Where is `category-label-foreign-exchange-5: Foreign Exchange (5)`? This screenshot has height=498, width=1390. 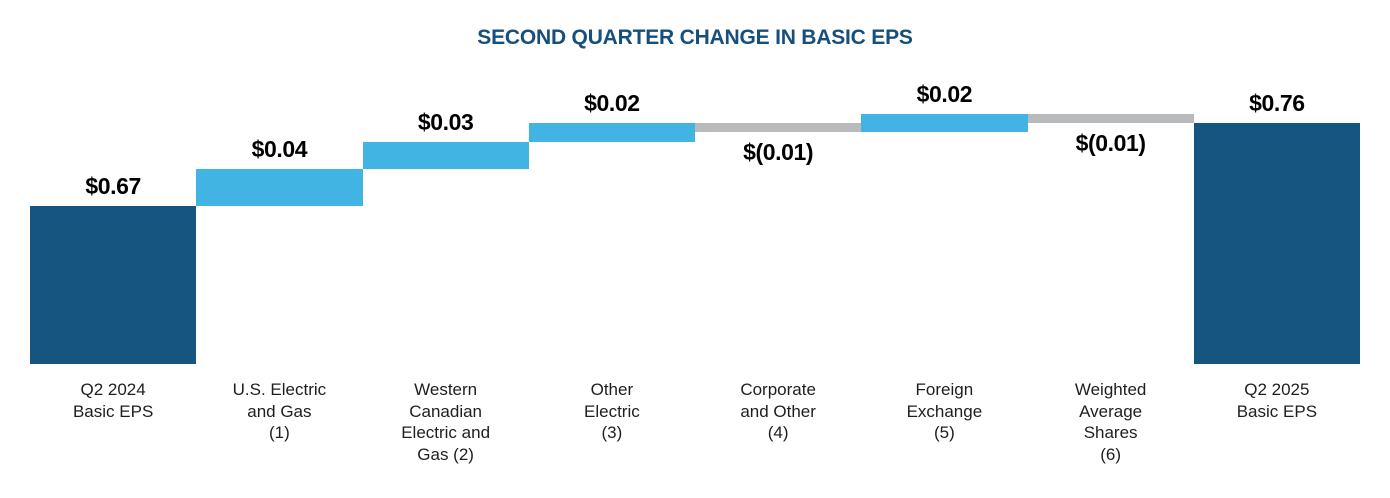 category-label-foreign-exchange-5: Foreign Exchange (5) is located at coordinates (944, 411).